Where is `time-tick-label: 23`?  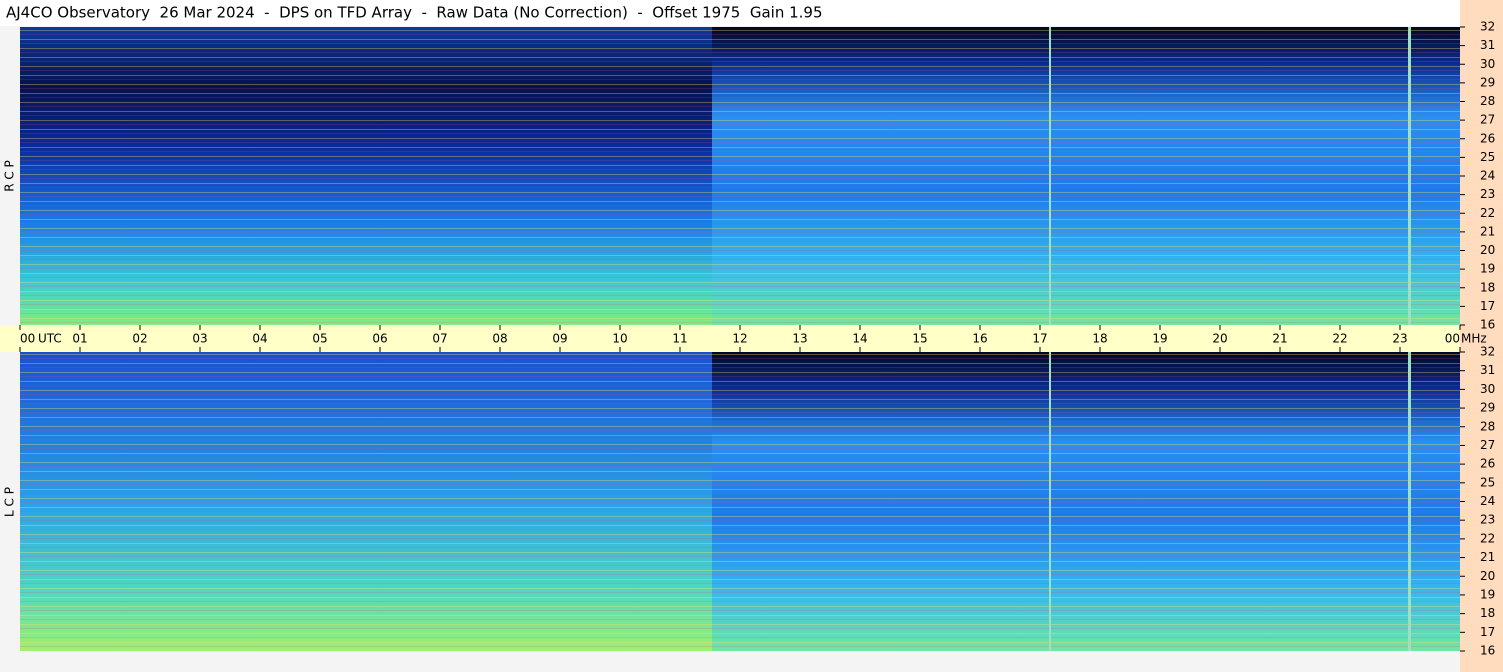 time-tick-label: 23 is located at coordinates (1399, 339).